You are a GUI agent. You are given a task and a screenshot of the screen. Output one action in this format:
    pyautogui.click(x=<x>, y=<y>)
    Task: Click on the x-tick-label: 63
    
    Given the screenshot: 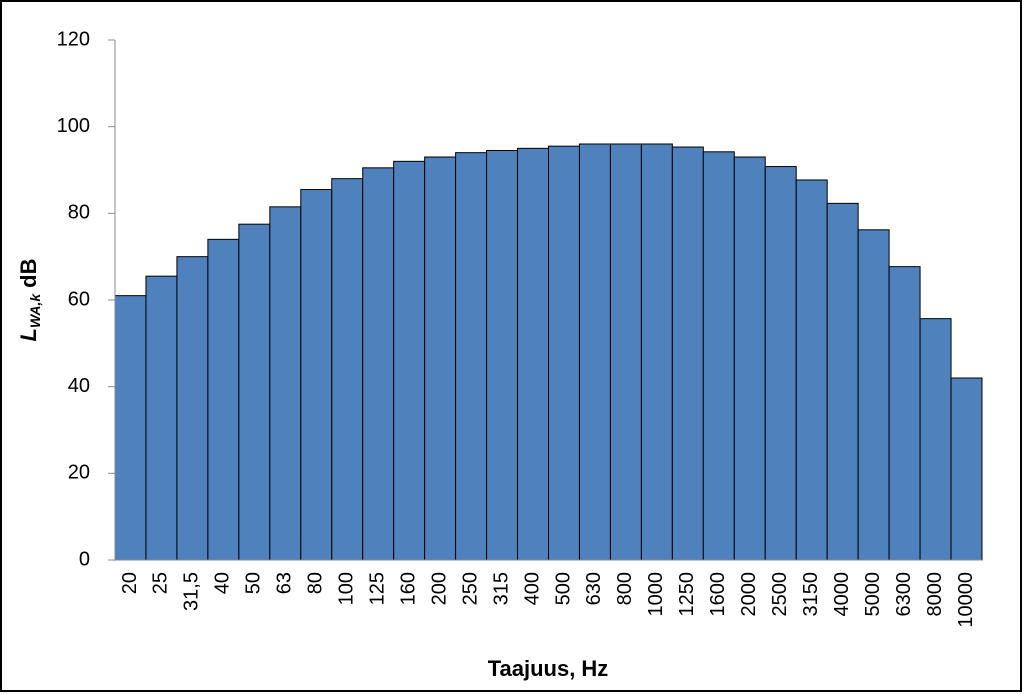 What is the action you would take?
    pyautogui.click(x=285, y=583)
    